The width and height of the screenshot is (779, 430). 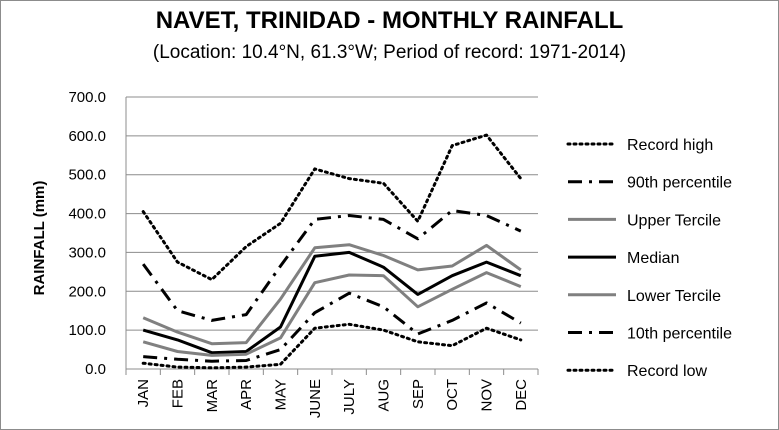 I want to click on x-tick-label: FEB, so click(x=178, y=393).